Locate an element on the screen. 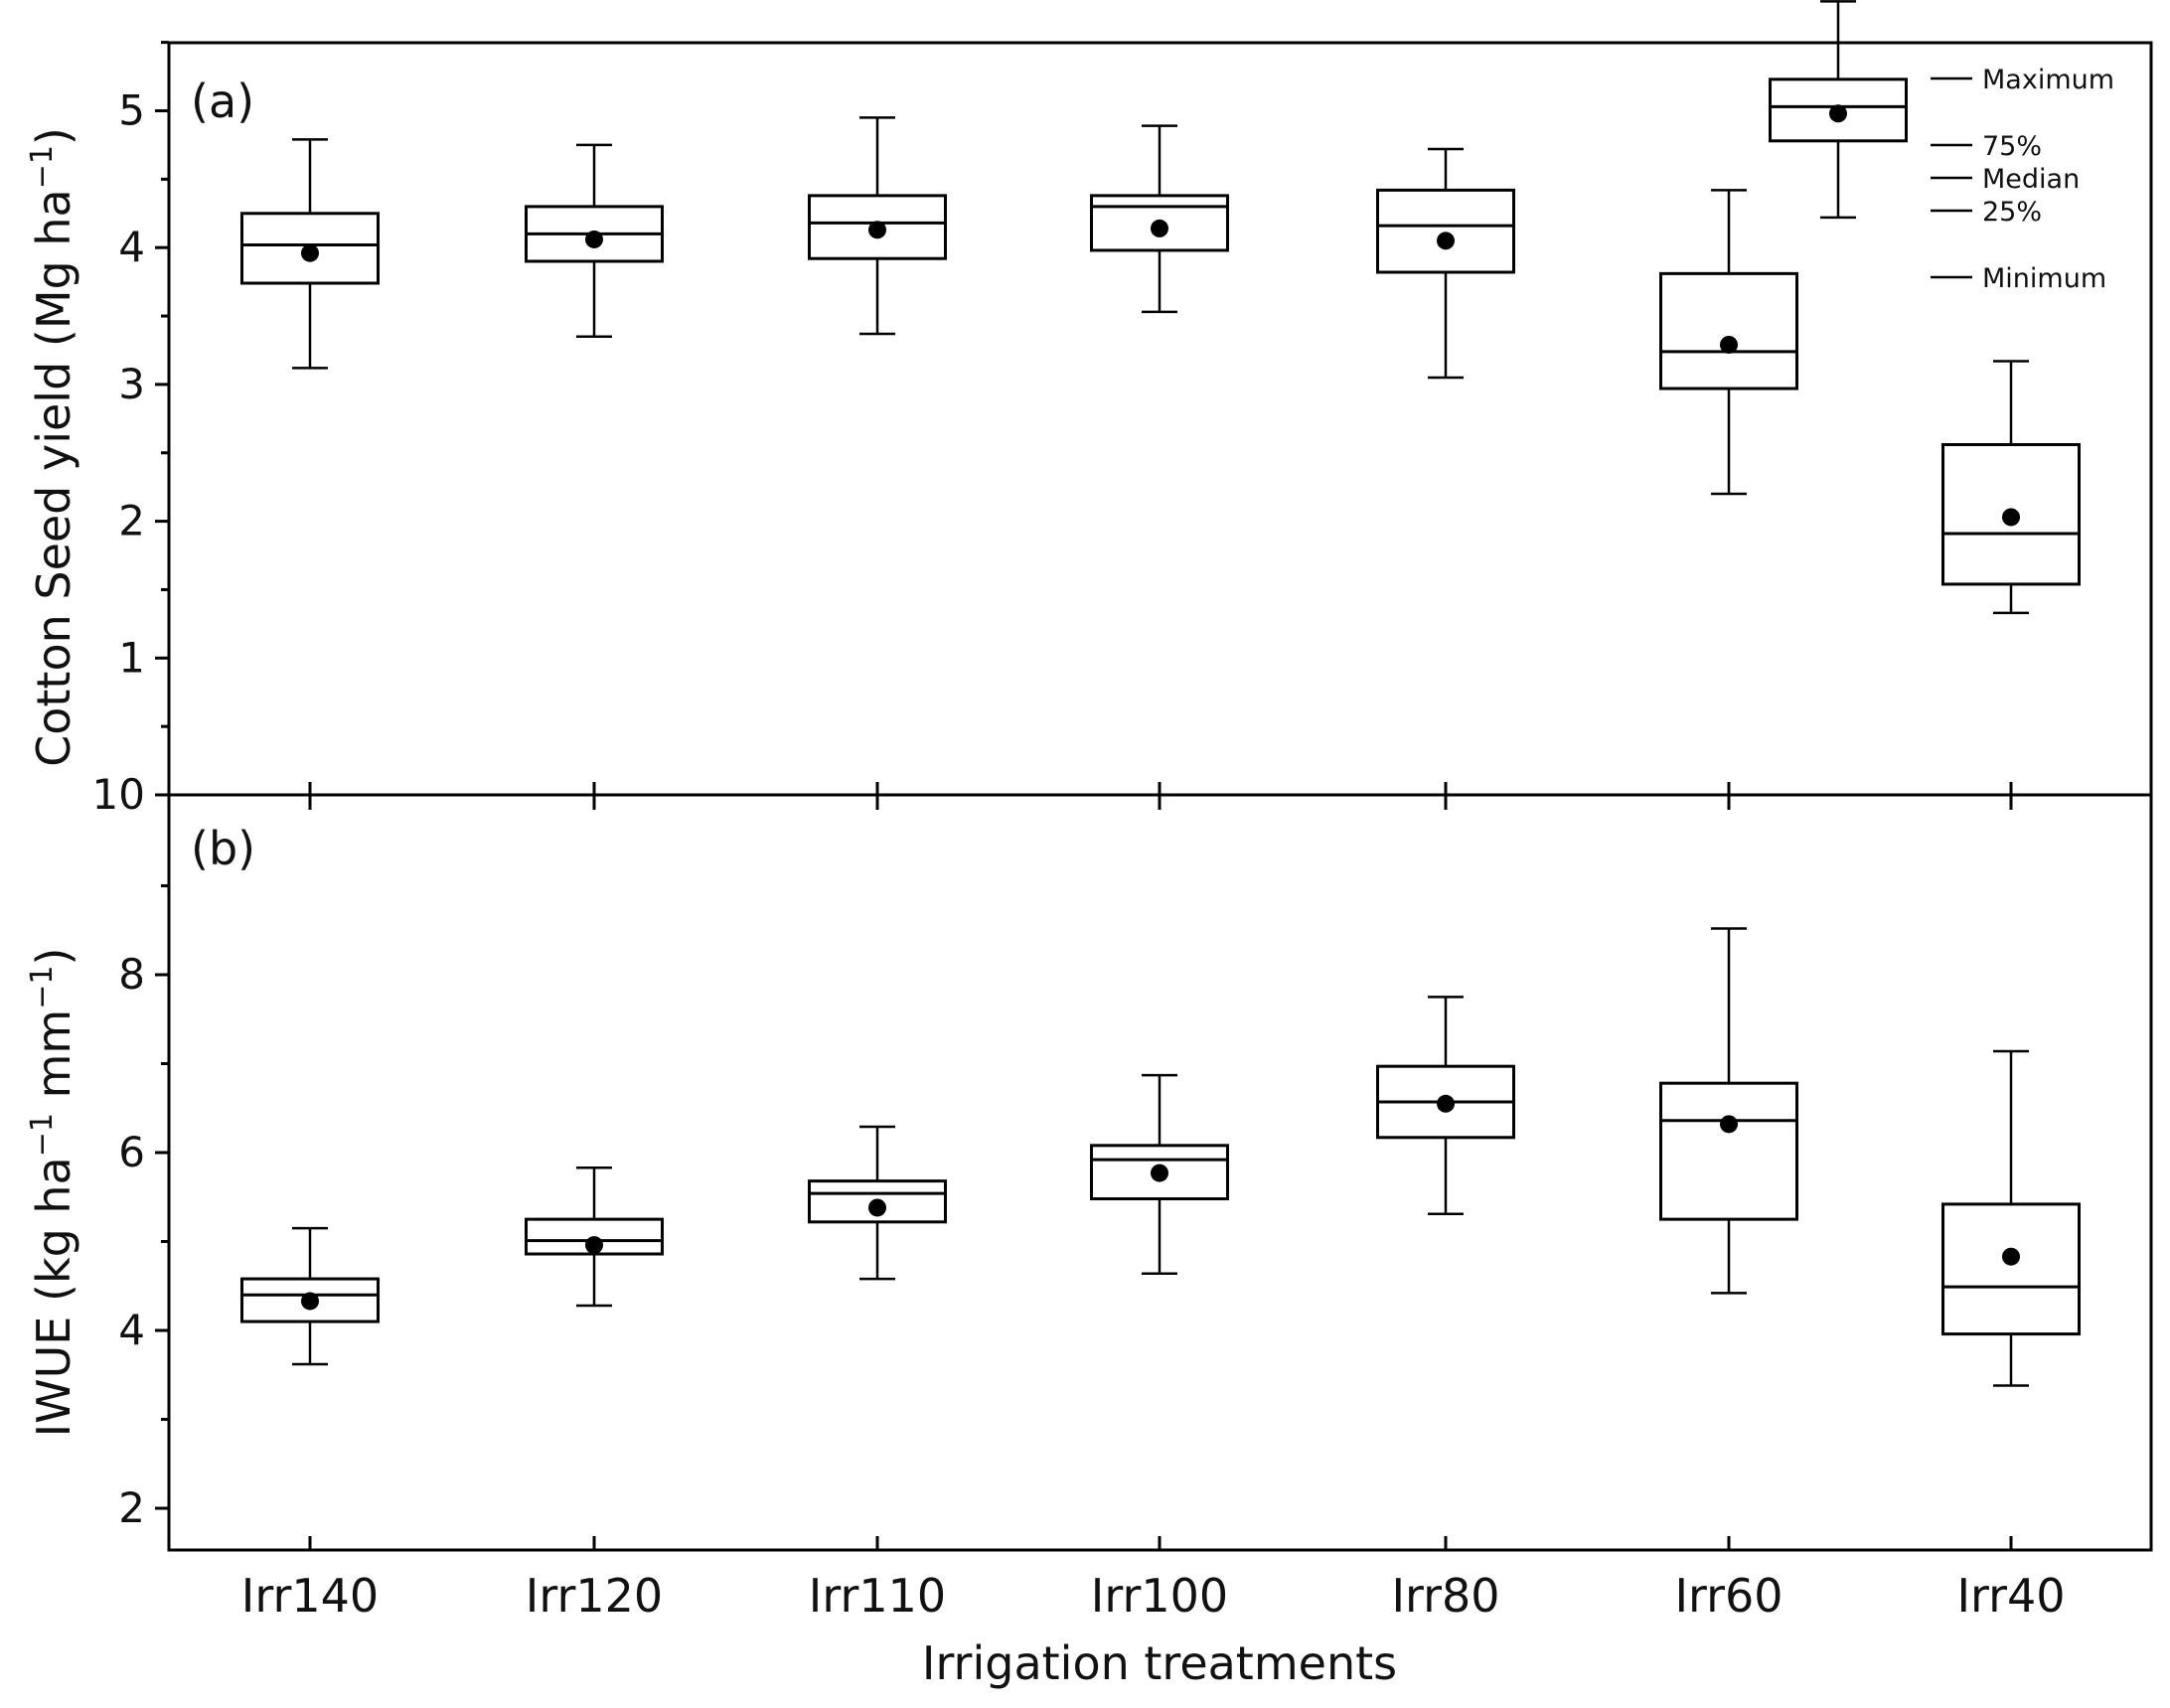 The width and height of the screenshot is (2170, 1708). panel-b-box-Irr40 is located at coordinates (2011, 1218).